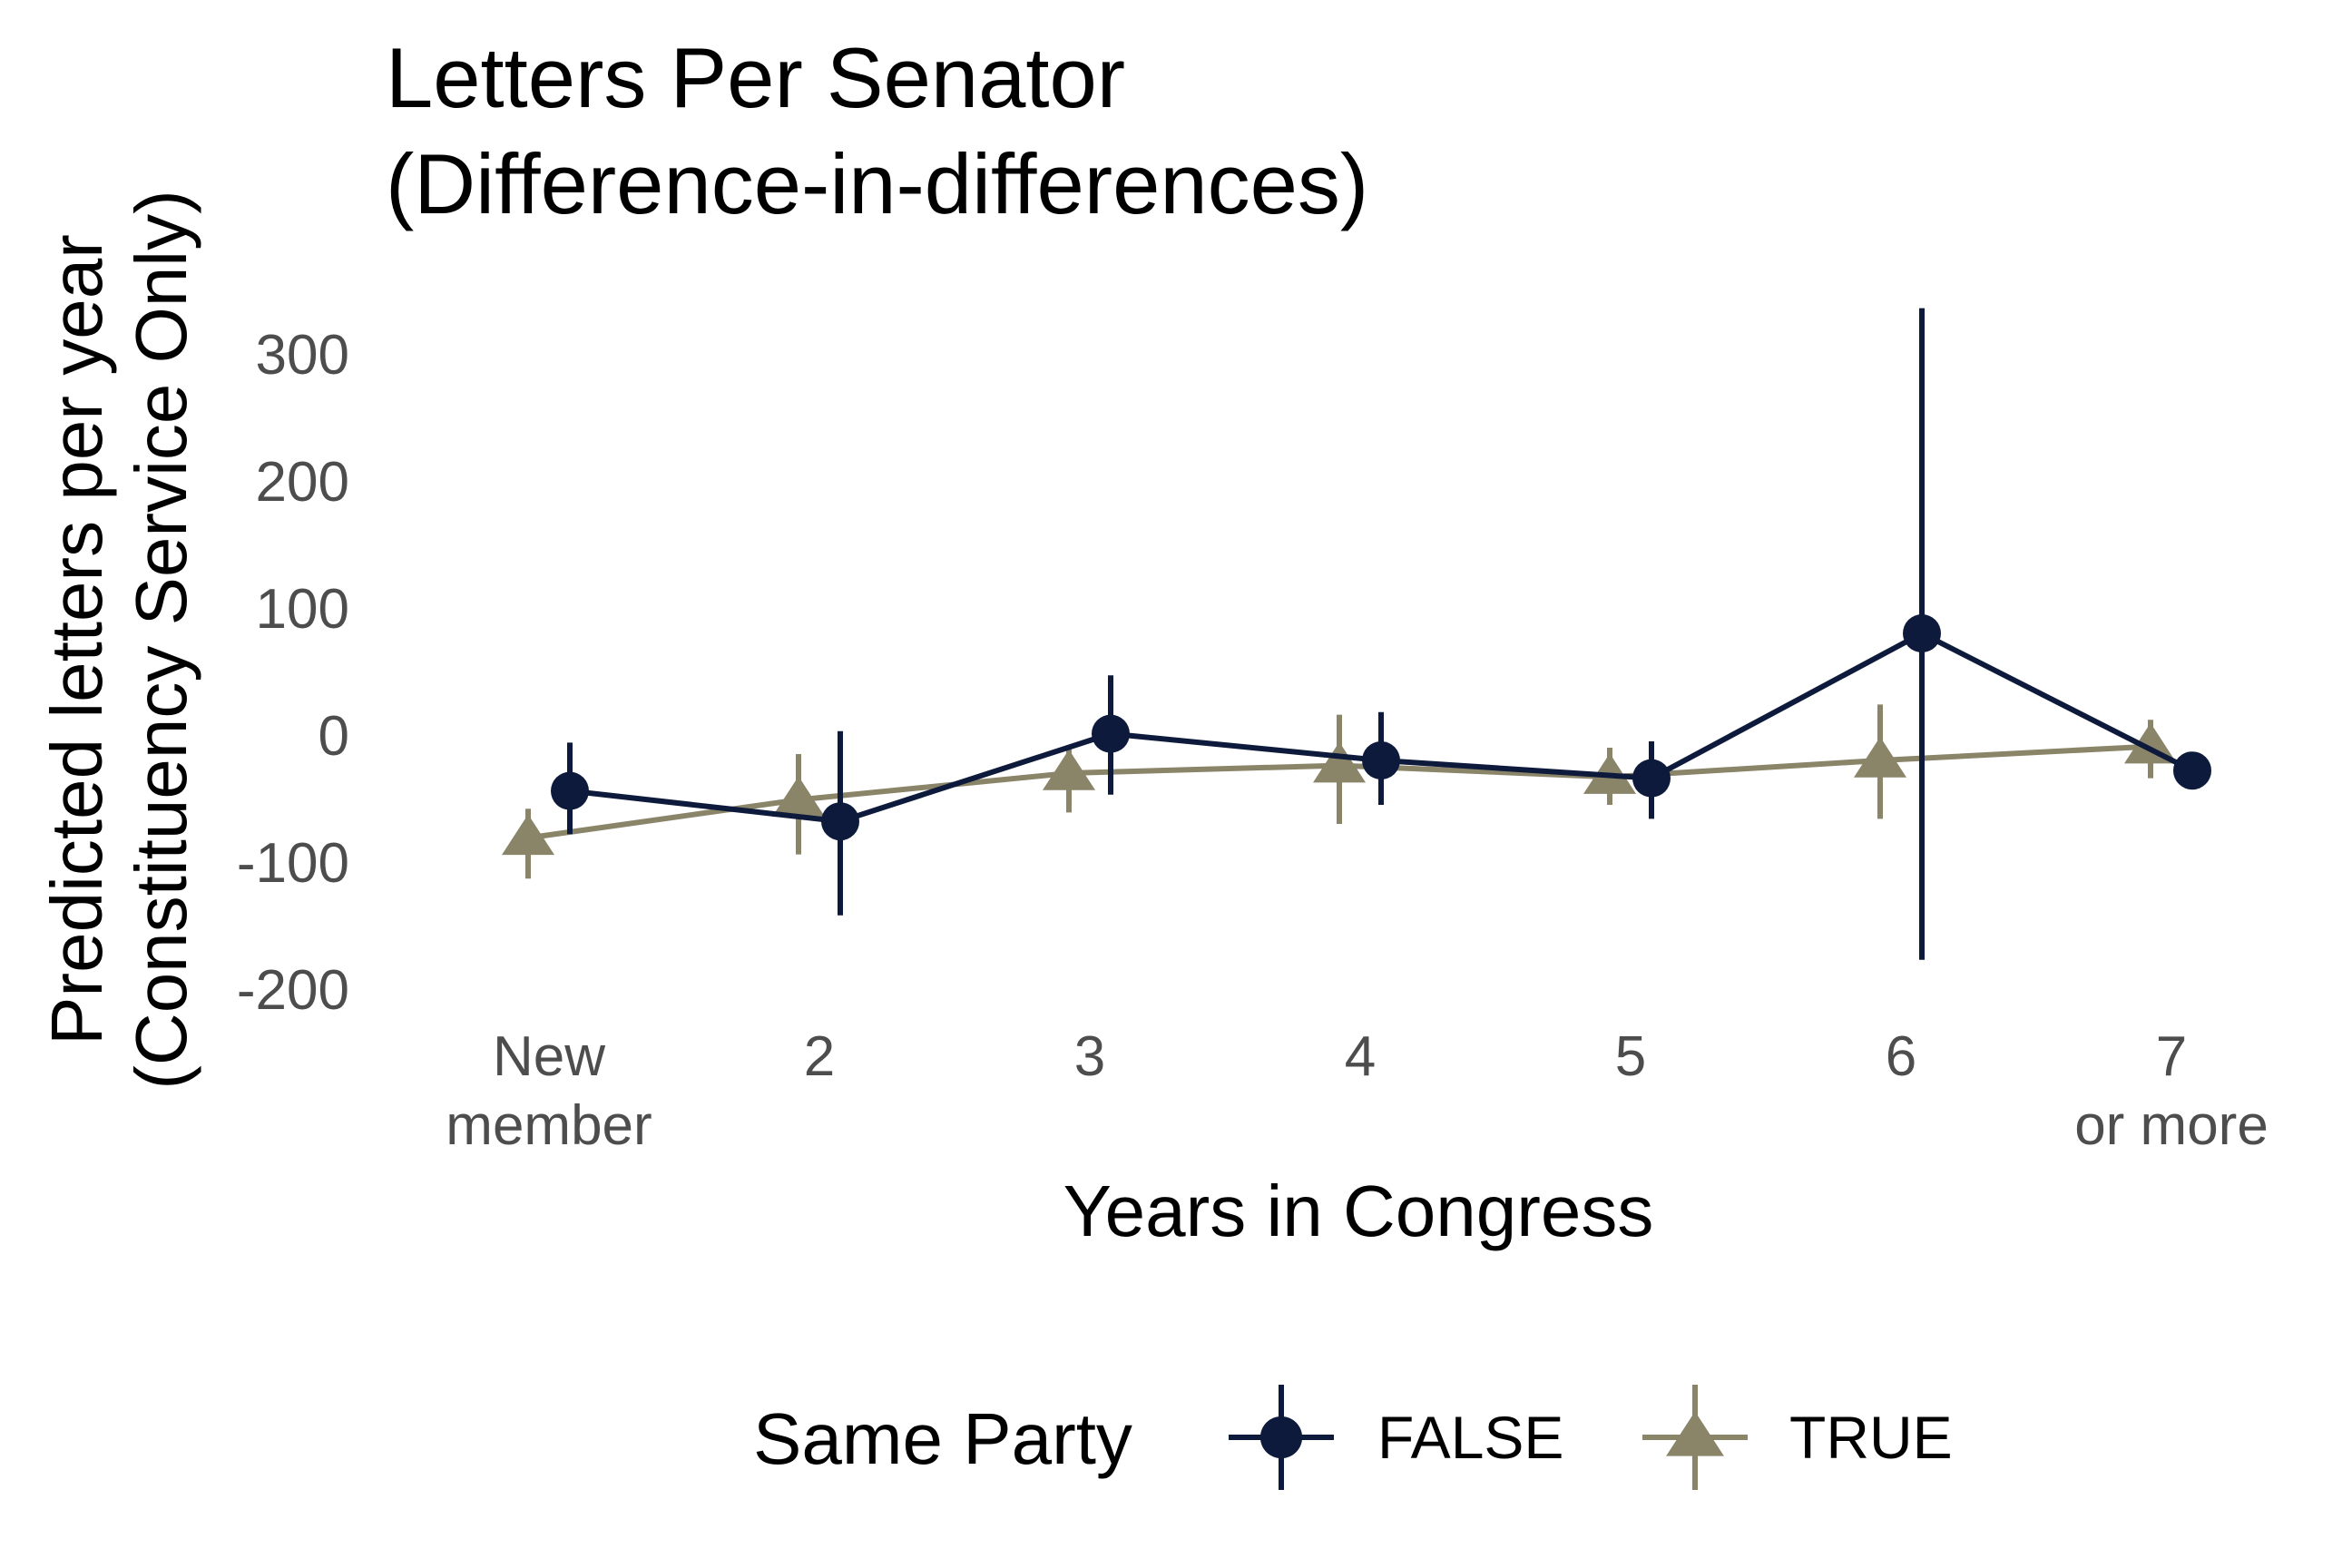 The width and height of the screenshot is (2352, 1568). What do you see at coordinates (755, 77) in the screenshot?
I see `chart-title-line-1: Letters Per Senator` at bounding box center [755, 77].